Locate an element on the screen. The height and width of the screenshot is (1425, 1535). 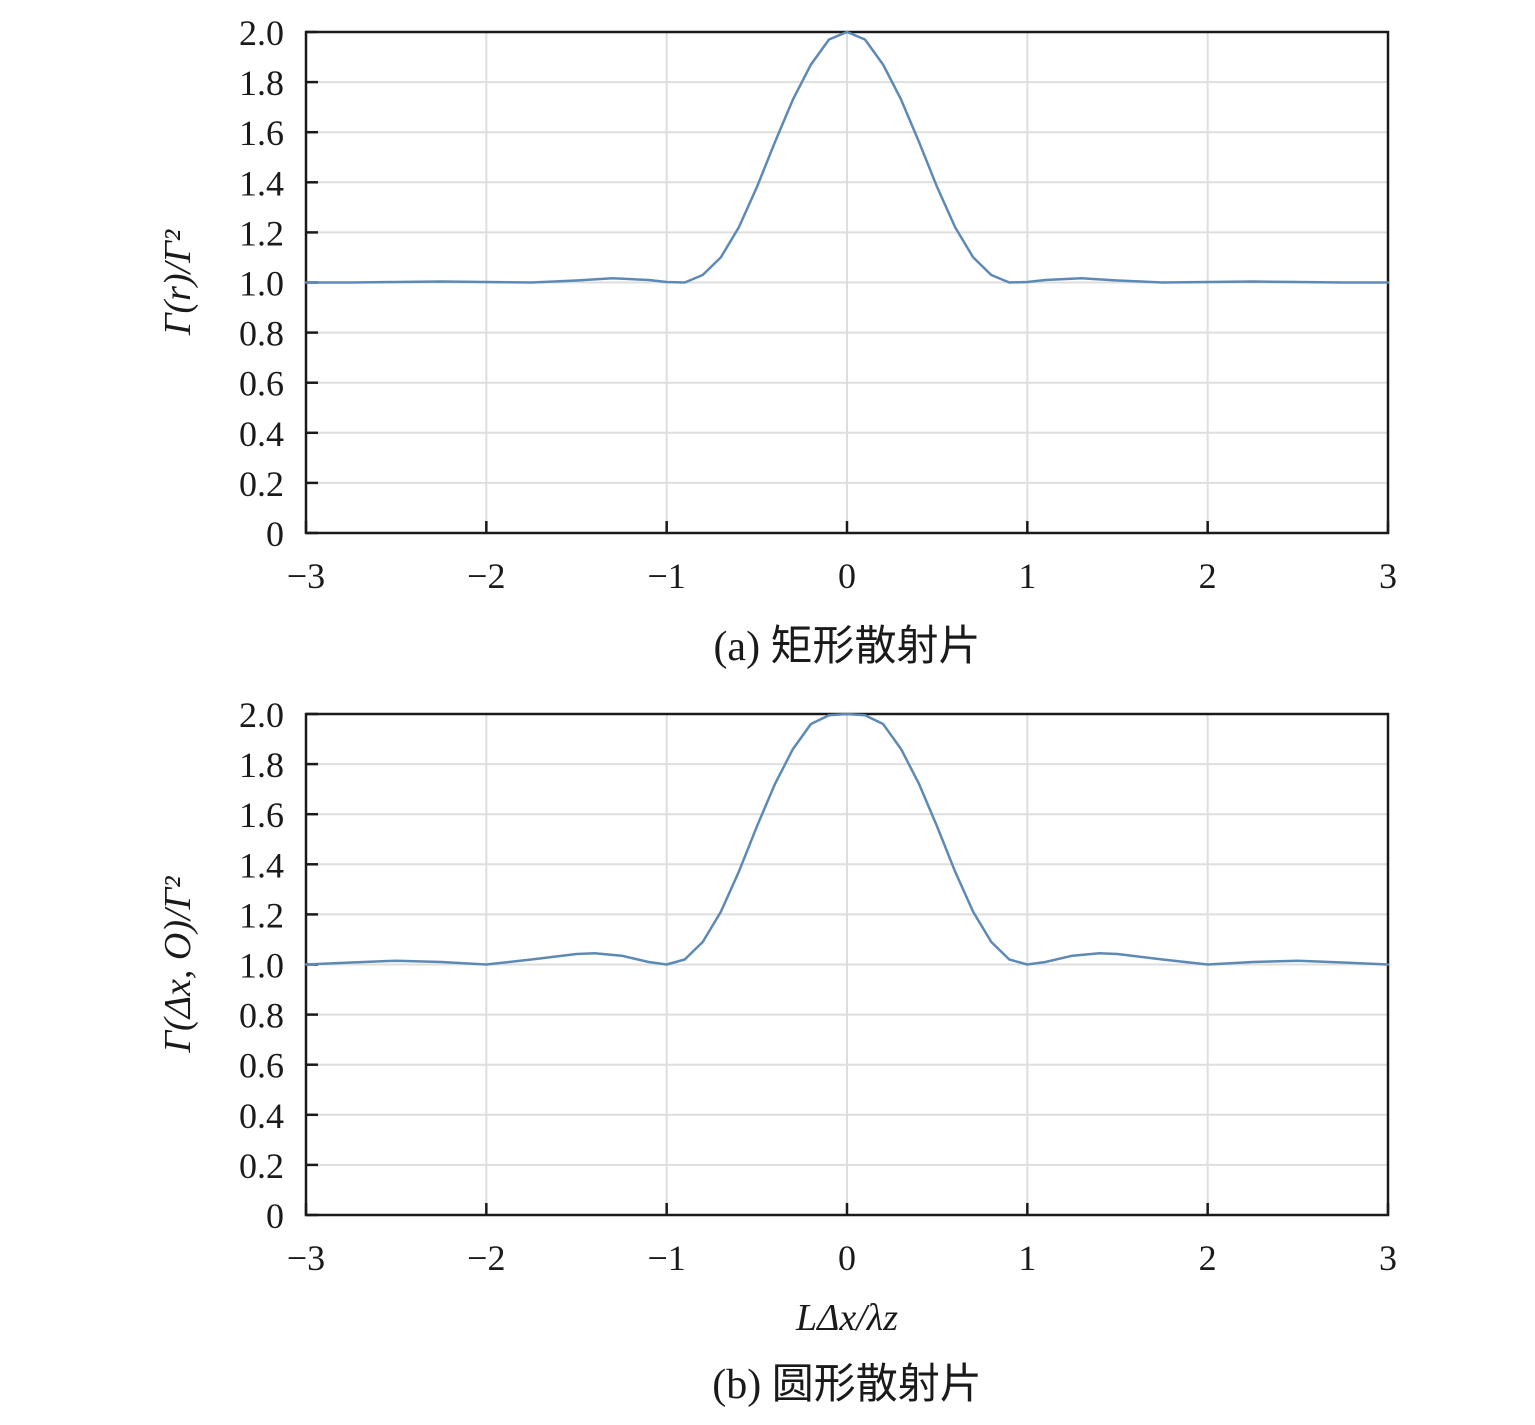
chart-caption: (a) 矩形散射片 is located at coordinates (846, 647).